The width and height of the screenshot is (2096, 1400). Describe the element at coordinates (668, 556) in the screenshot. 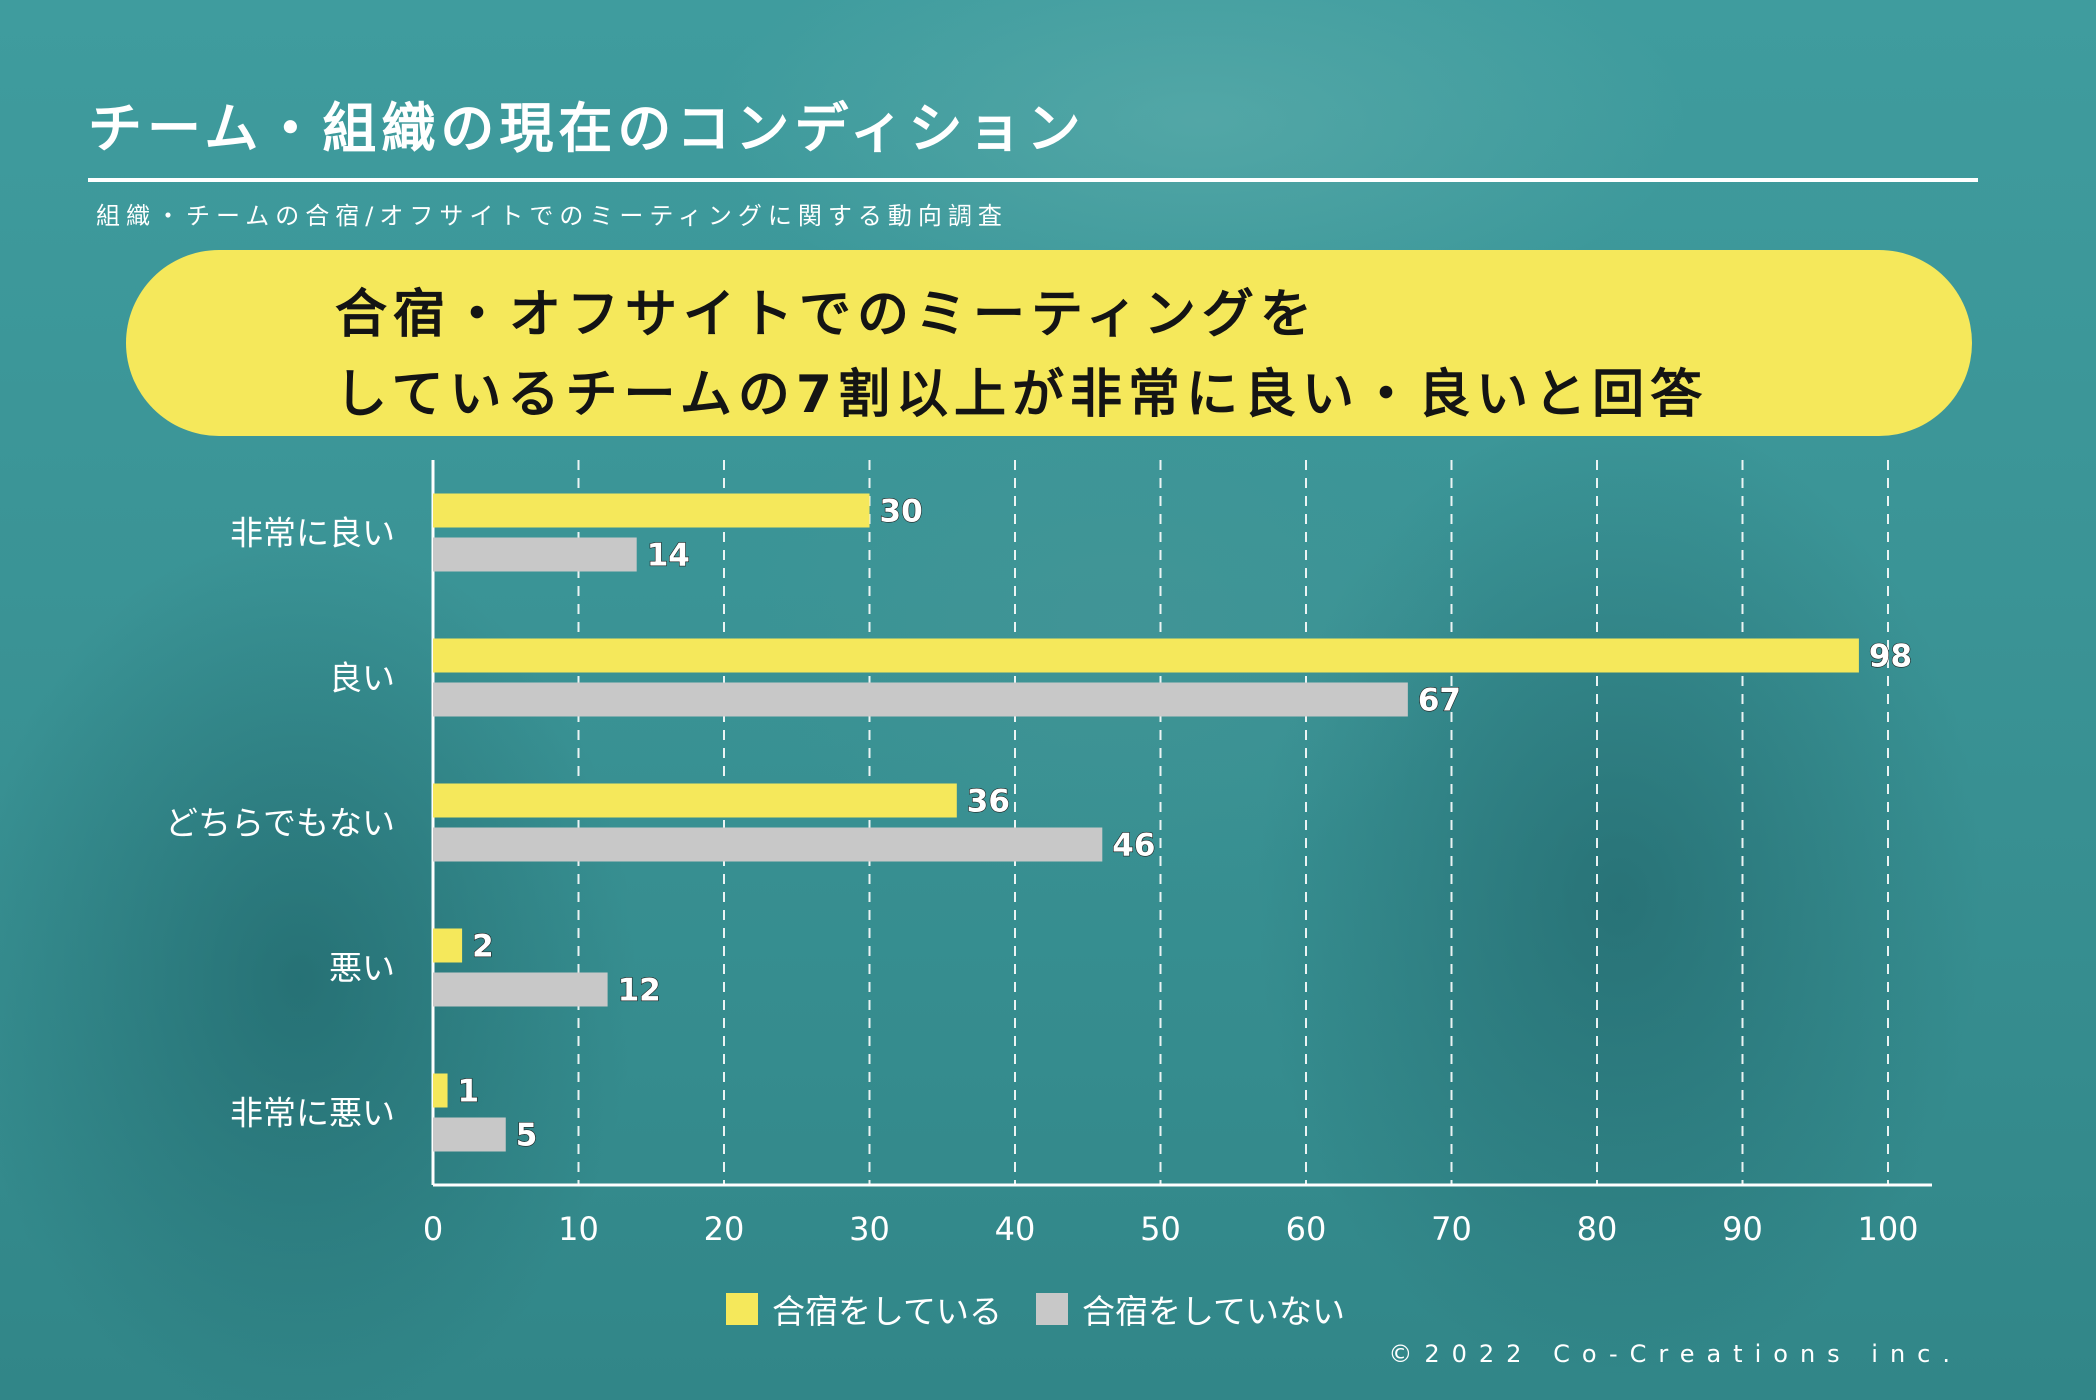

I see `data-label: 14` at that location.